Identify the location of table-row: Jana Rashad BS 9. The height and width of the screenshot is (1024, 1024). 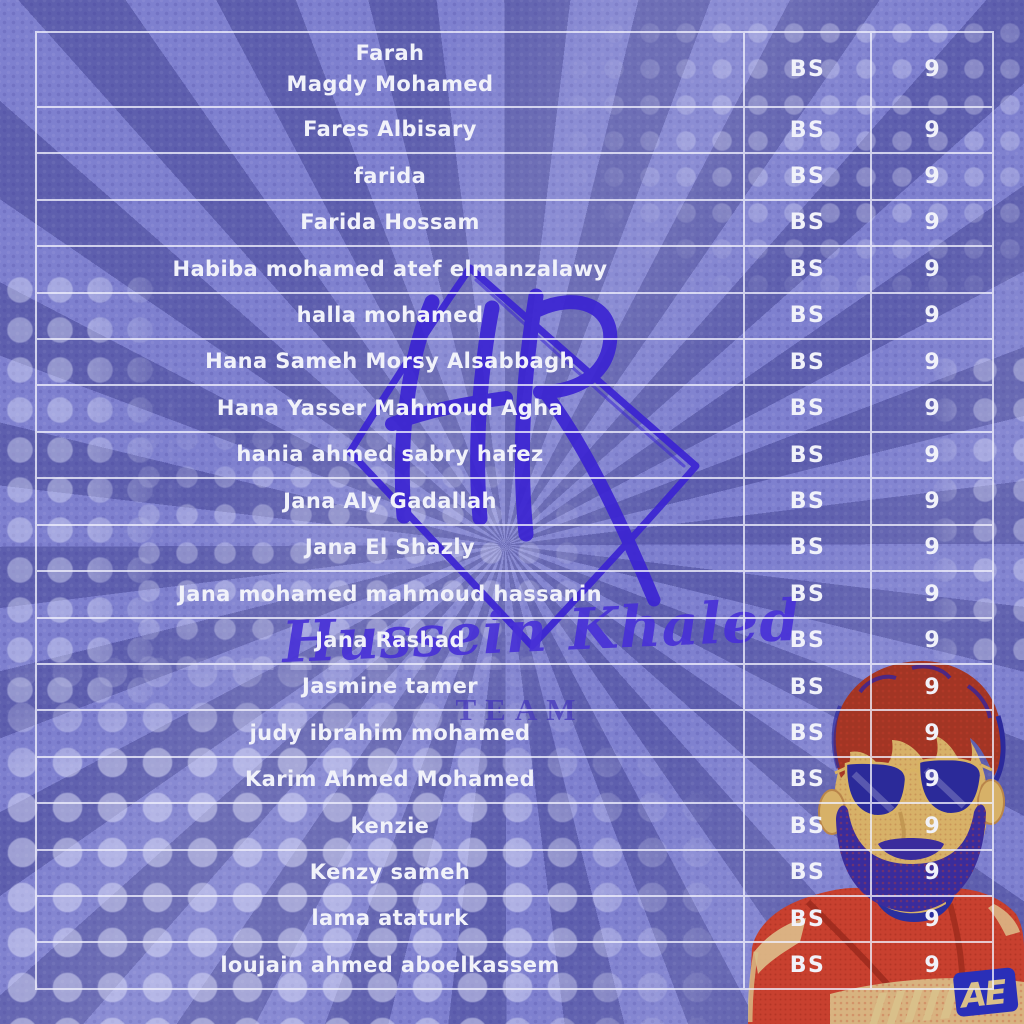
(514, 641).